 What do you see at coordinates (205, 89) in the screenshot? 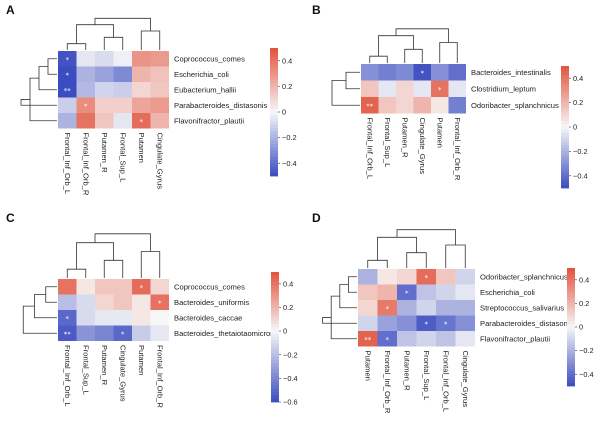
I see `row-label-eubacterium-hallii: Eubacterium_hallii` at bounding box center [205, 89].